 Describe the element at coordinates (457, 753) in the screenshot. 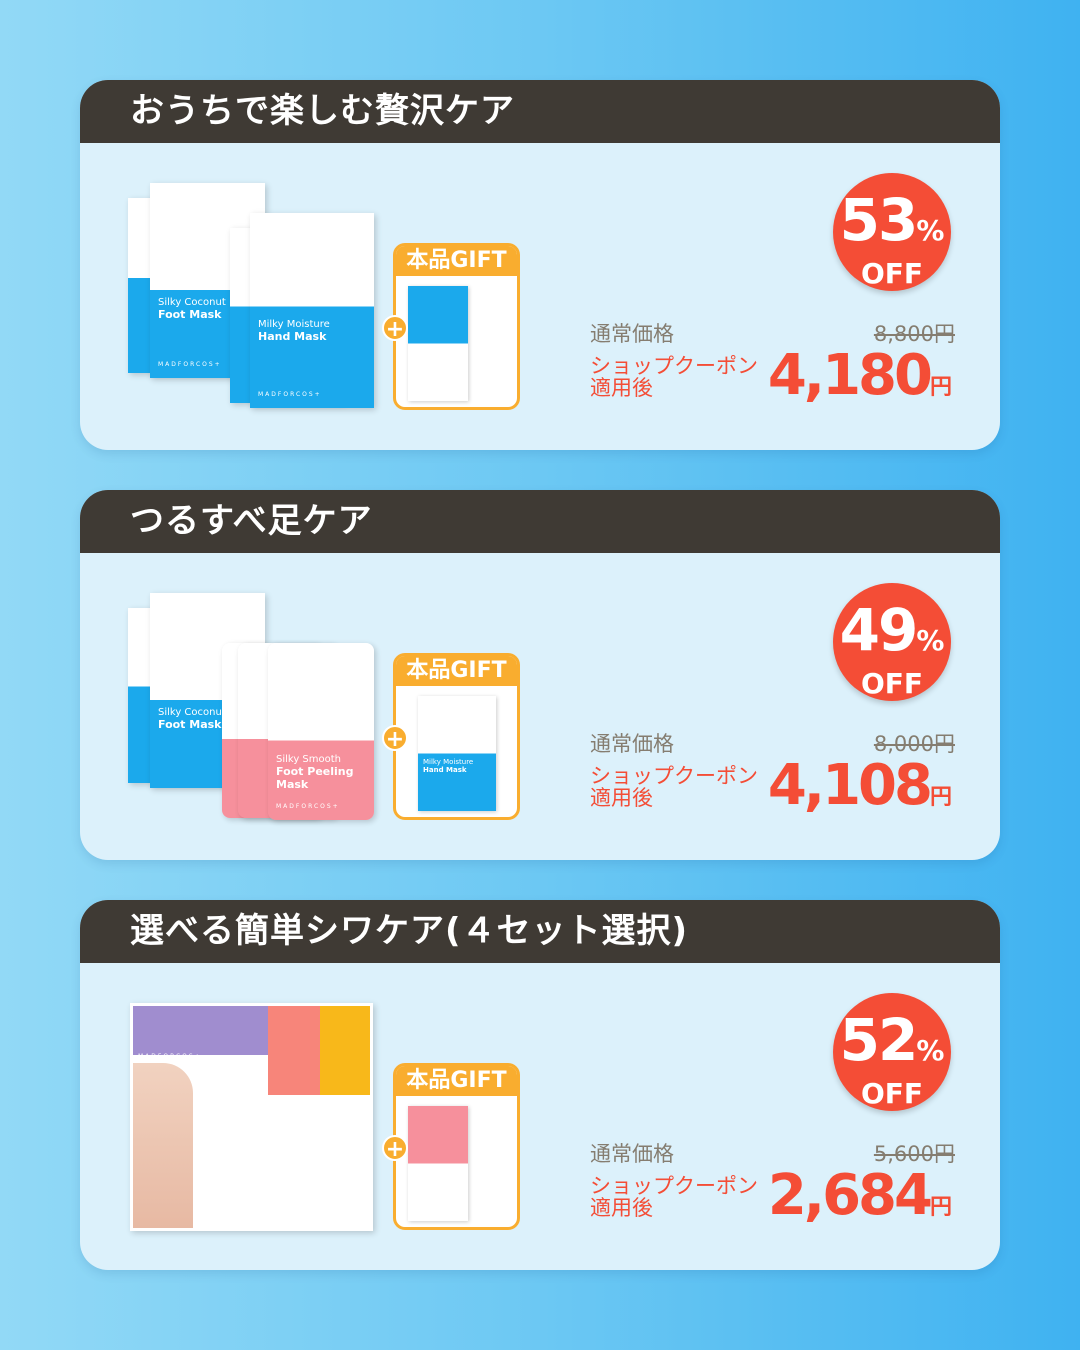

I see `gift-image: Milky Moisture Hand Mask` at that location.